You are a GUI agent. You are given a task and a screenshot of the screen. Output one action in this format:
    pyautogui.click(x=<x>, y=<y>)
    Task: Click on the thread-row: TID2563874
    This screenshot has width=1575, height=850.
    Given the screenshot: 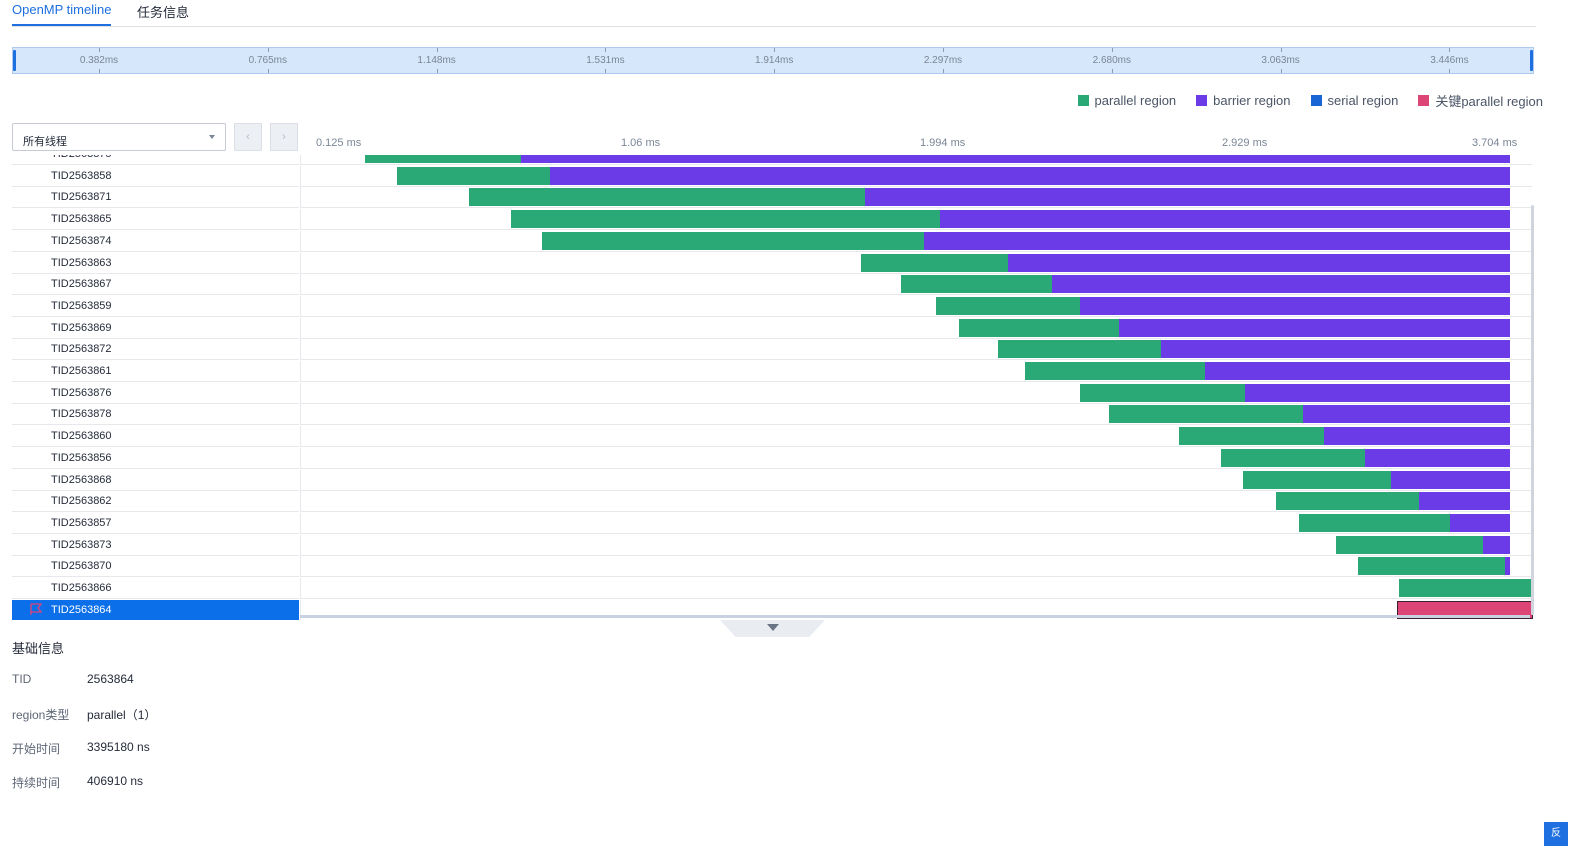 What is the action you would take?
    pyautogui.click(x=772, y=241)
    